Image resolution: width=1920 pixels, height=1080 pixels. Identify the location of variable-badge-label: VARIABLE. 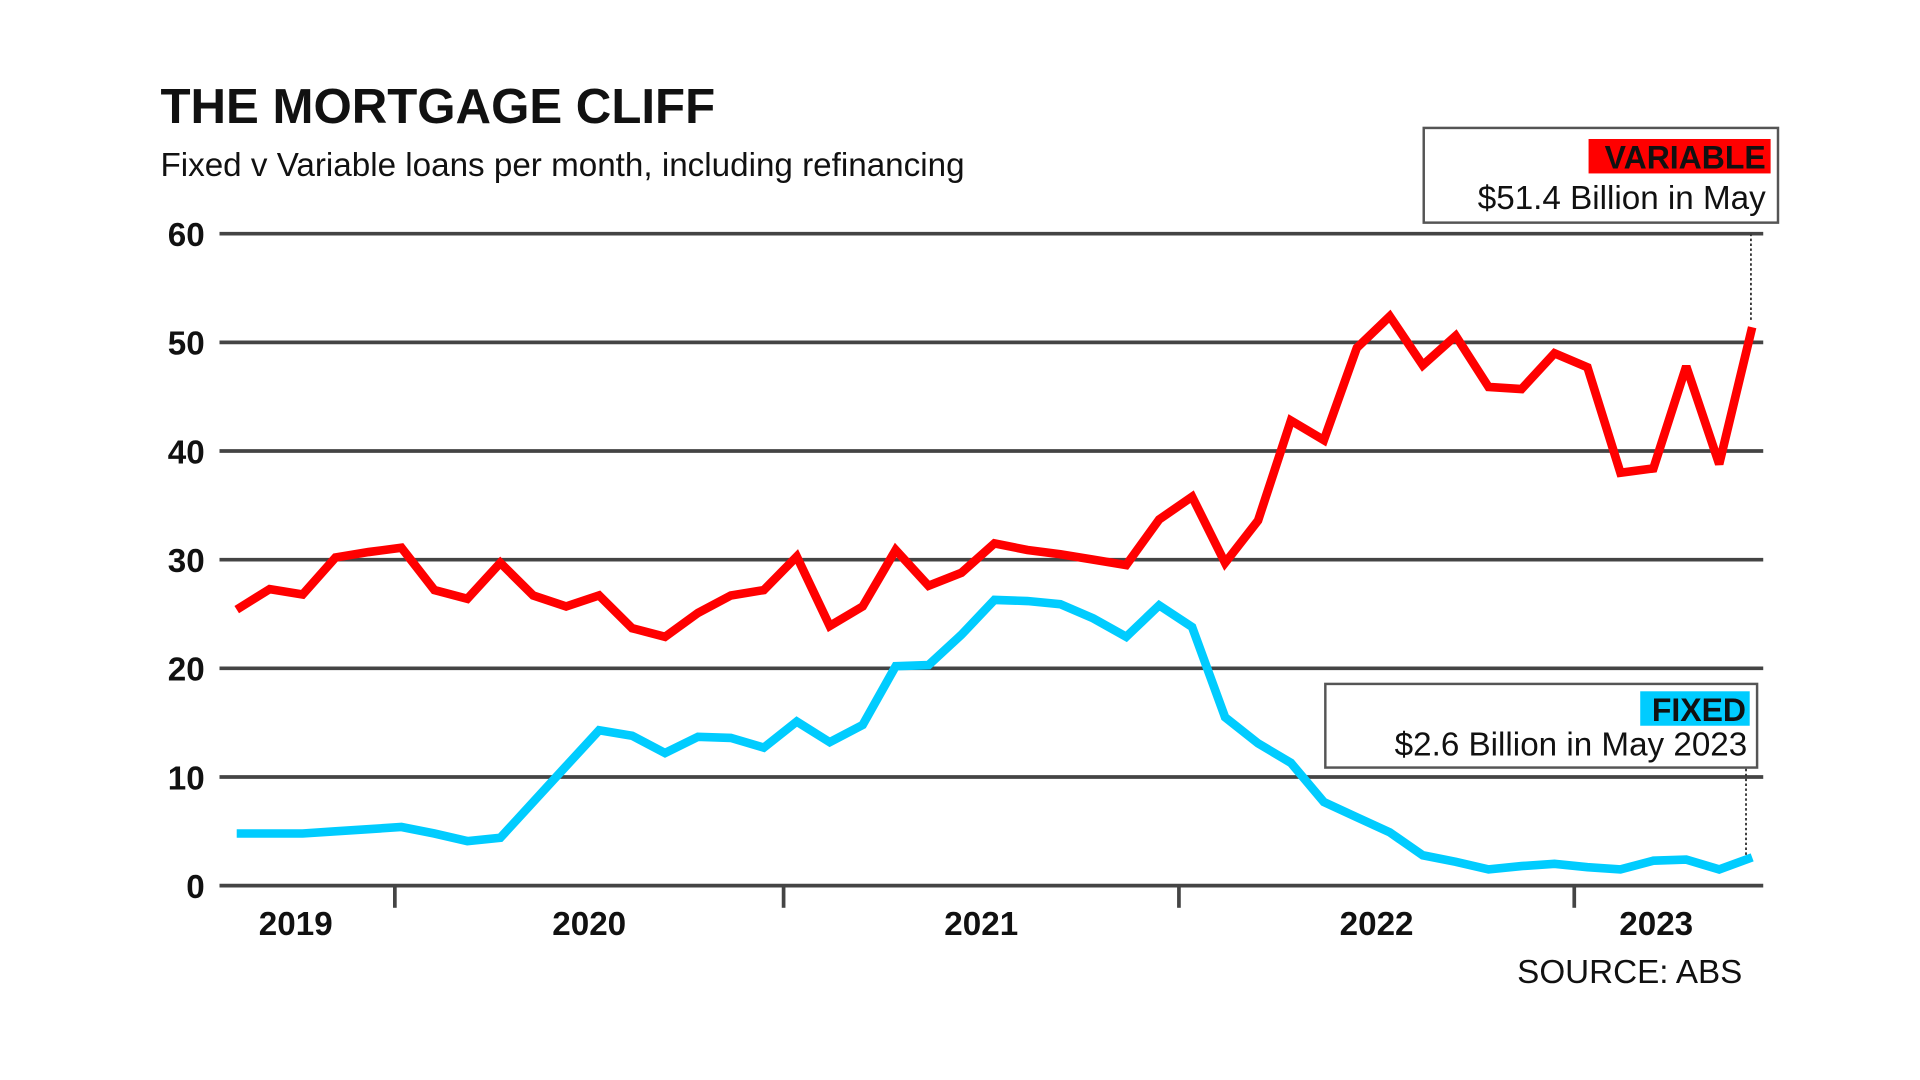
(1685, 158).